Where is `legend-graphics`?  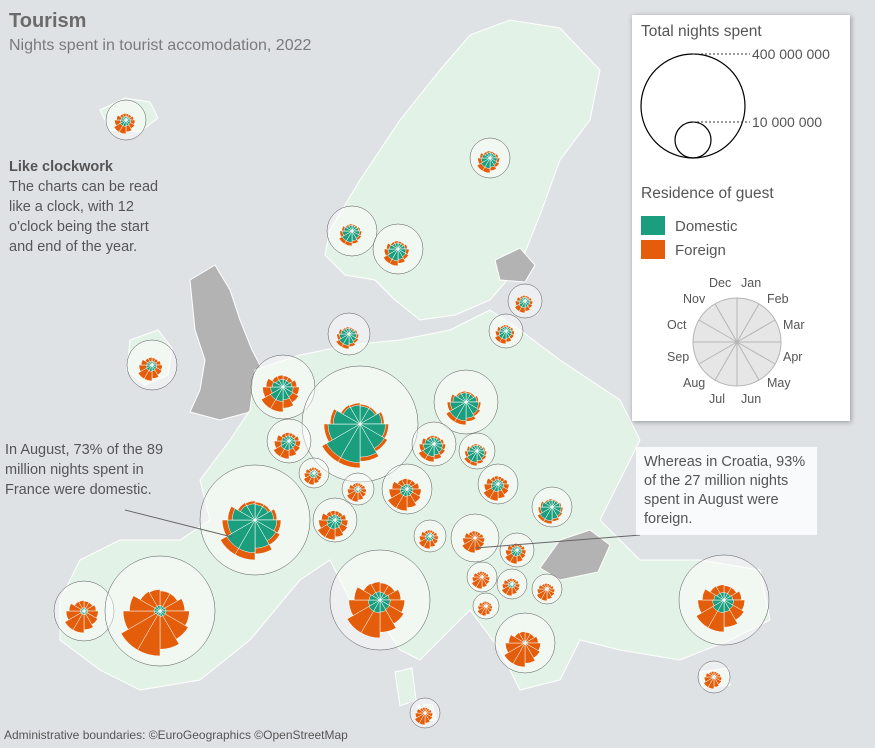
legend-graphics is located at coordinates (711, 220).